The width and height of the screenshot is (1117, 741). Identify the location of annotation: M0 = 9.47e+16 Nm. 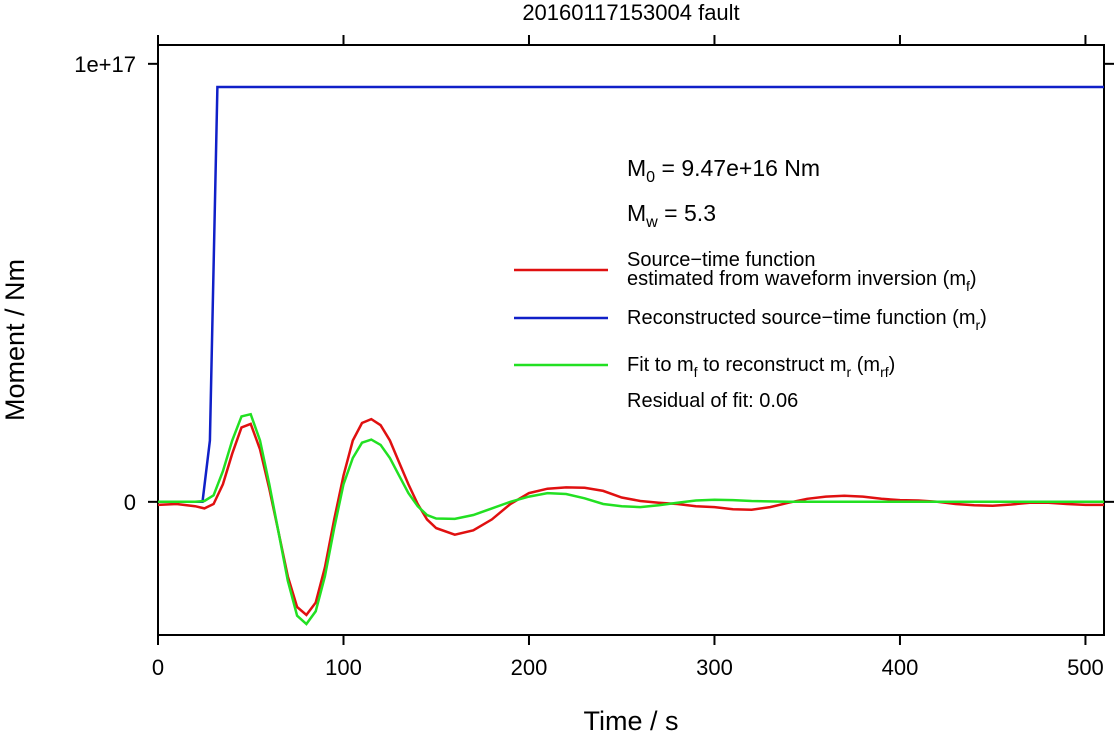
(723, 170).